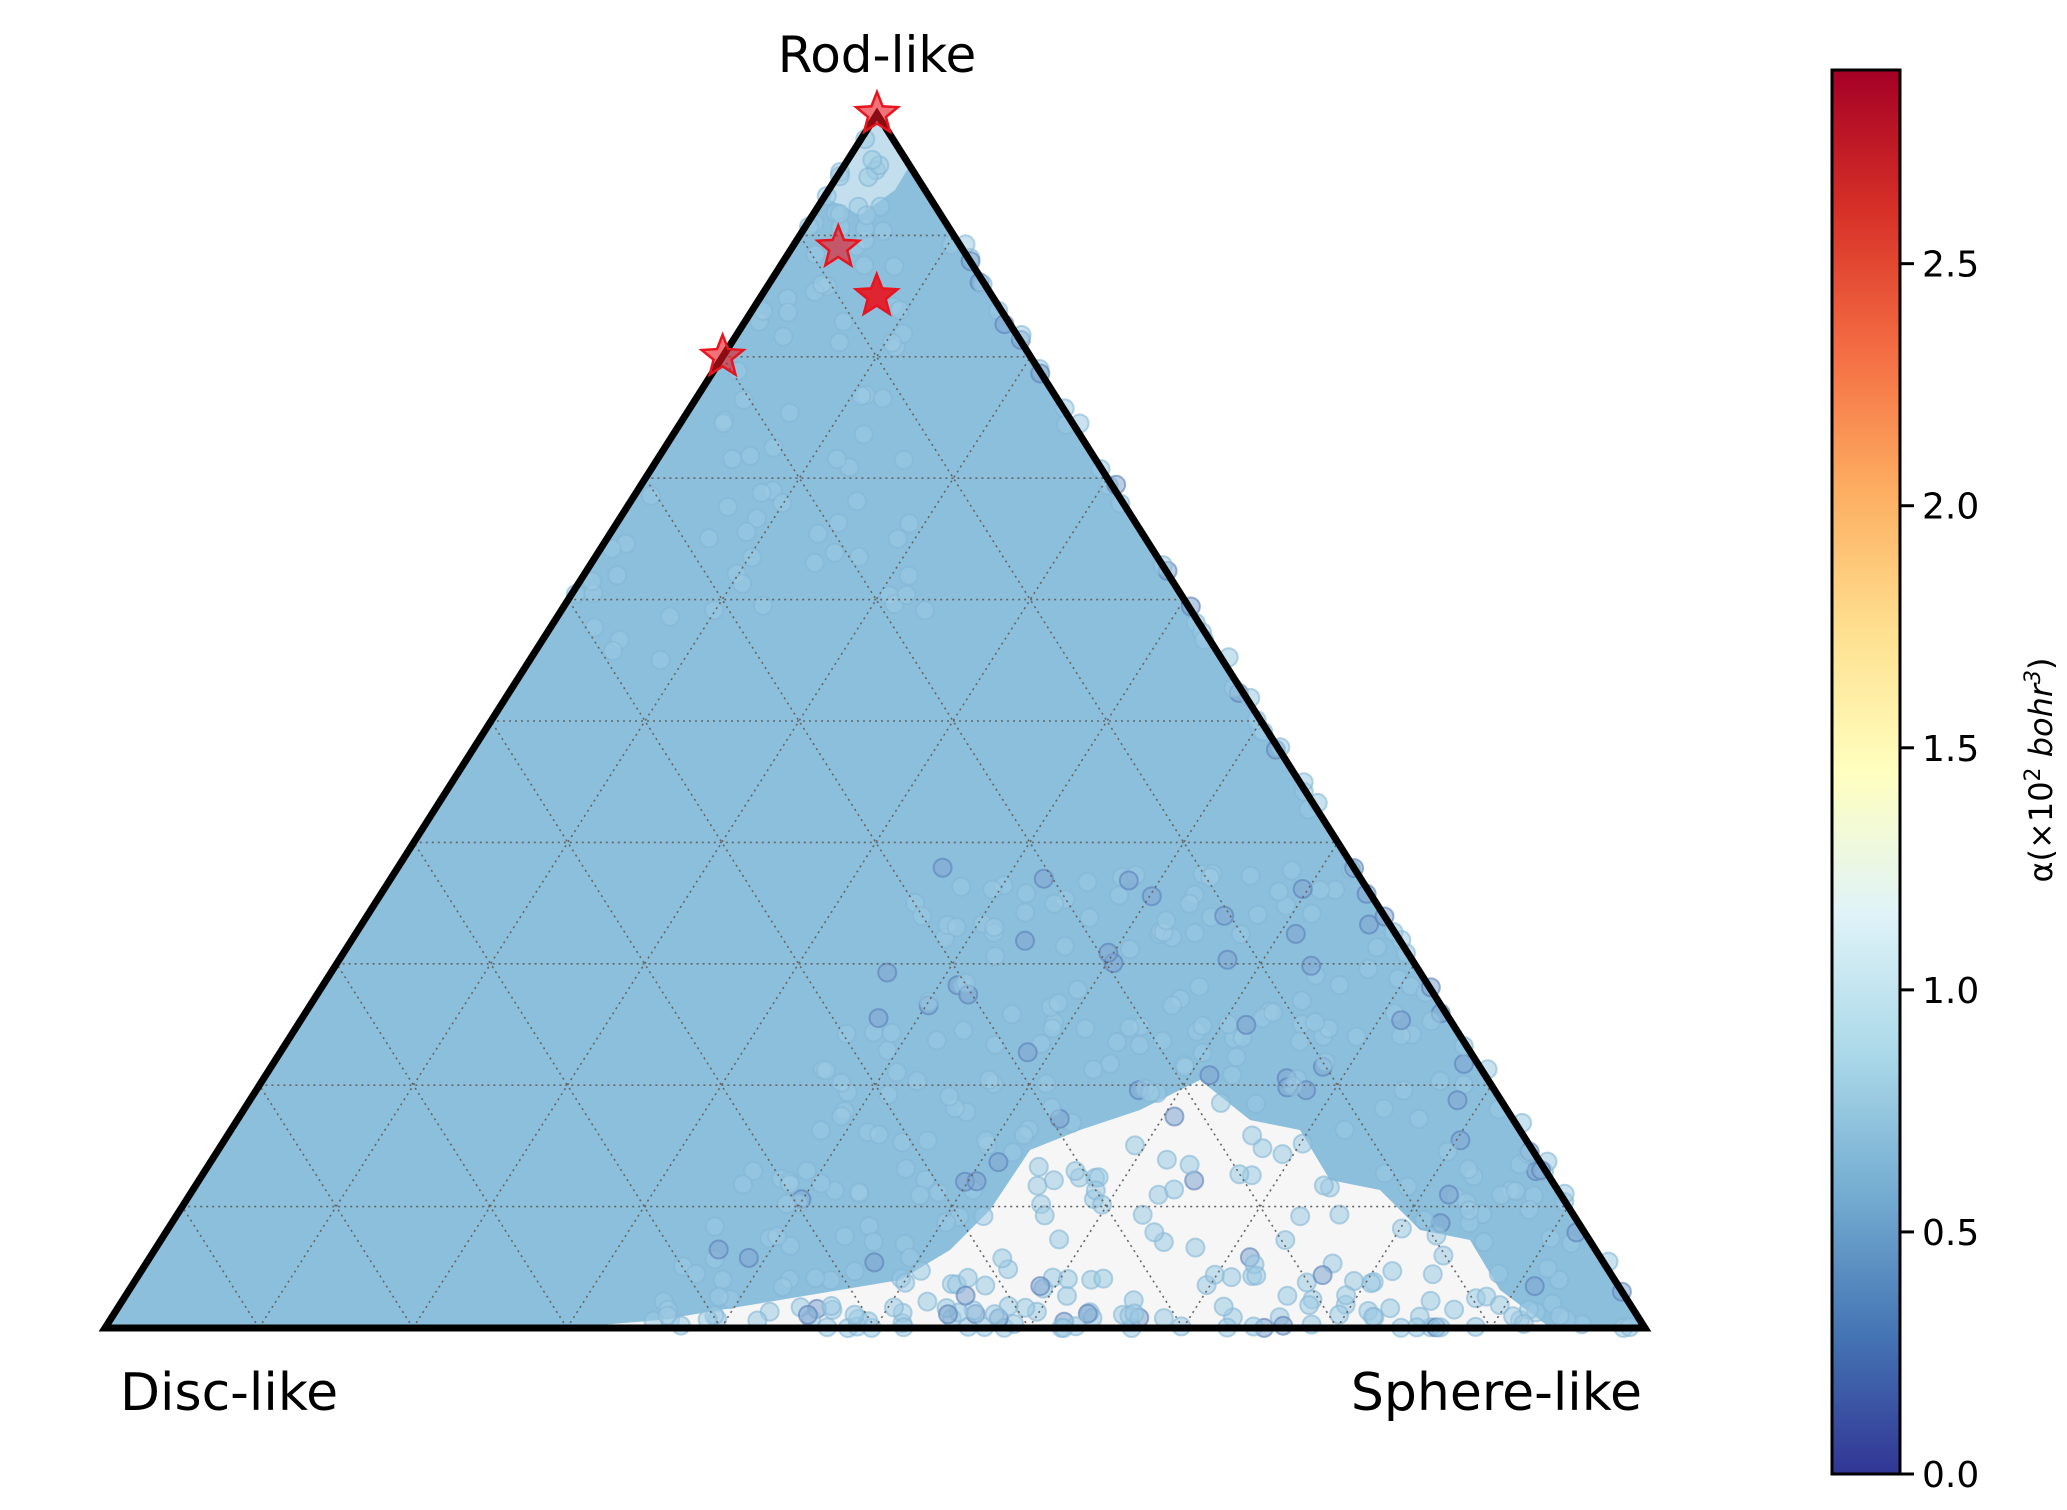 Image resolution: width=2067 pixels, height=1510 pixels. What do you see at coordinates (722, 354) in the screenshot?
I see `highlight-star` at bounding box center [722, 354].